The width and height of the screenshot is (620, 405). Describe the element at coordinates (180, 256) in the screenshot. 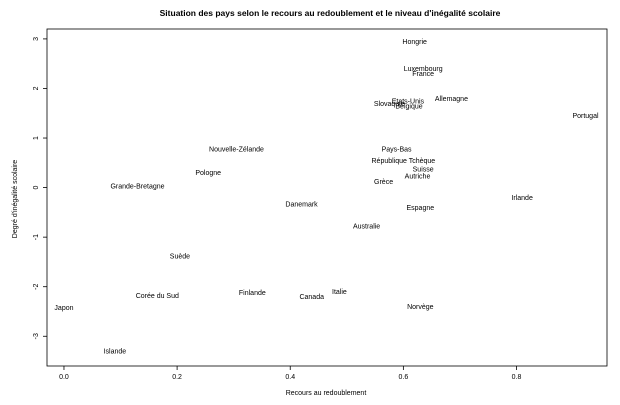

I see `data-point-label: Suède` at that location.